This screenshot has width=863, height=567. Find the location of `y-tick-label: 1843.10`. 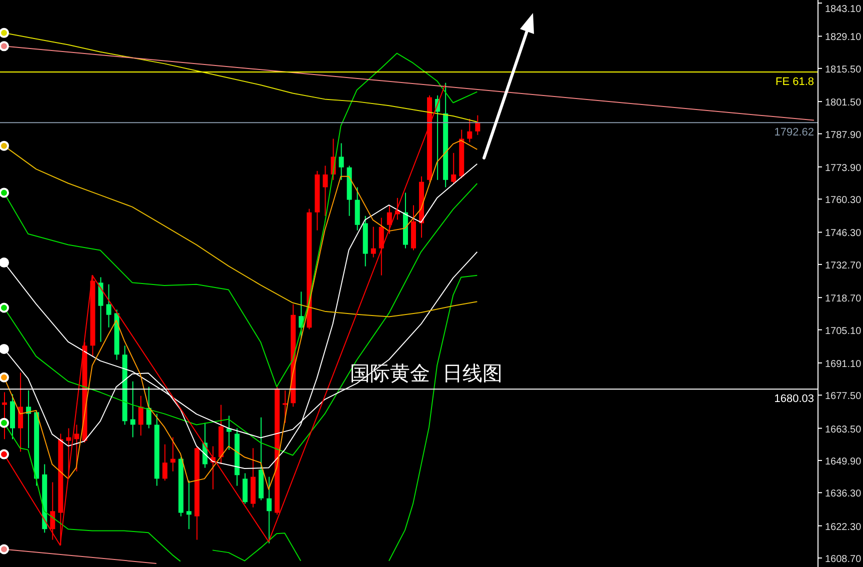

y-tick-label: 1843.10 is located at coordinates (843, 9).